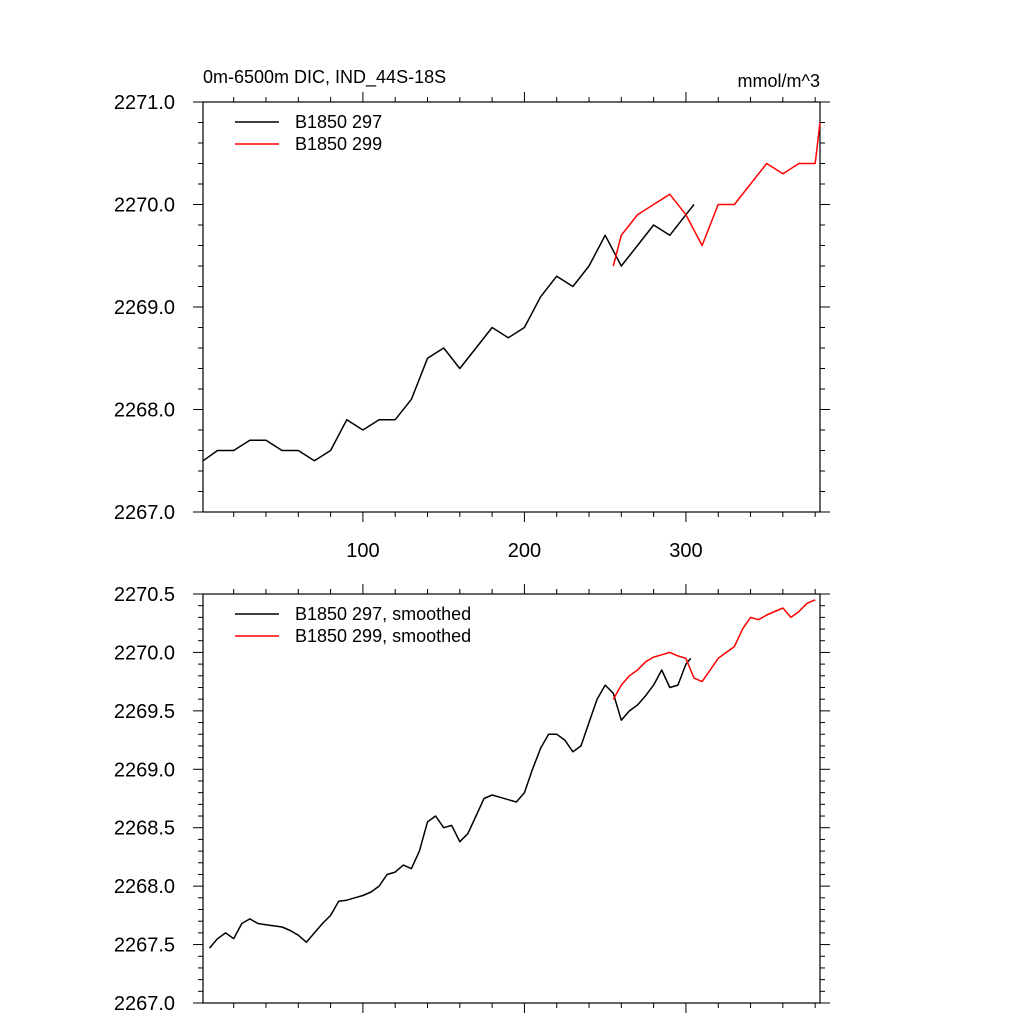 The image size is (1024, 1024). I want to click on bottom-y-tick-label: 2269.0, so click(144, 770).